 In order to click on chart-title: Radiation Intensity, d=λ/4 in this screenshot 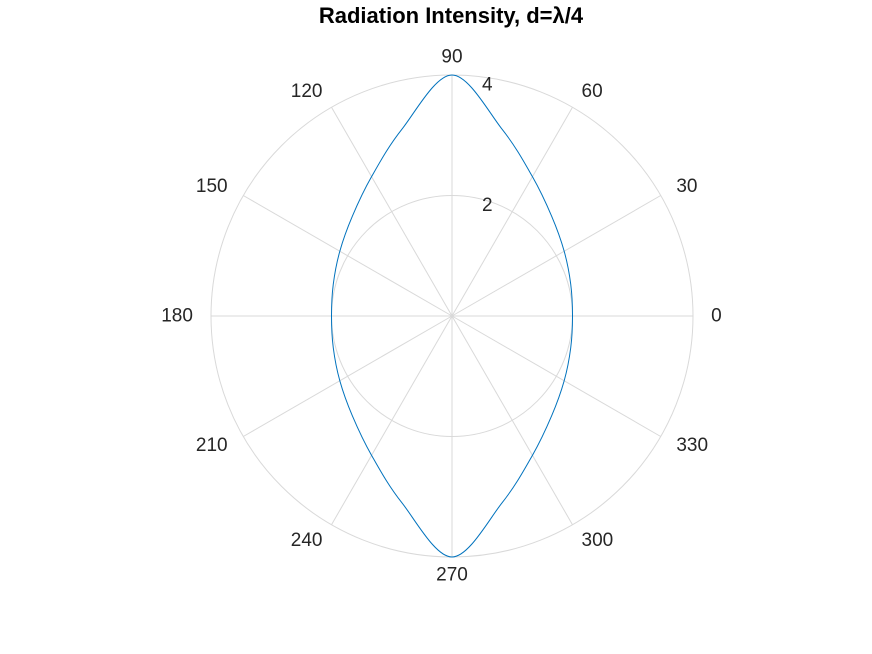, I will do `click(451, 15)`.